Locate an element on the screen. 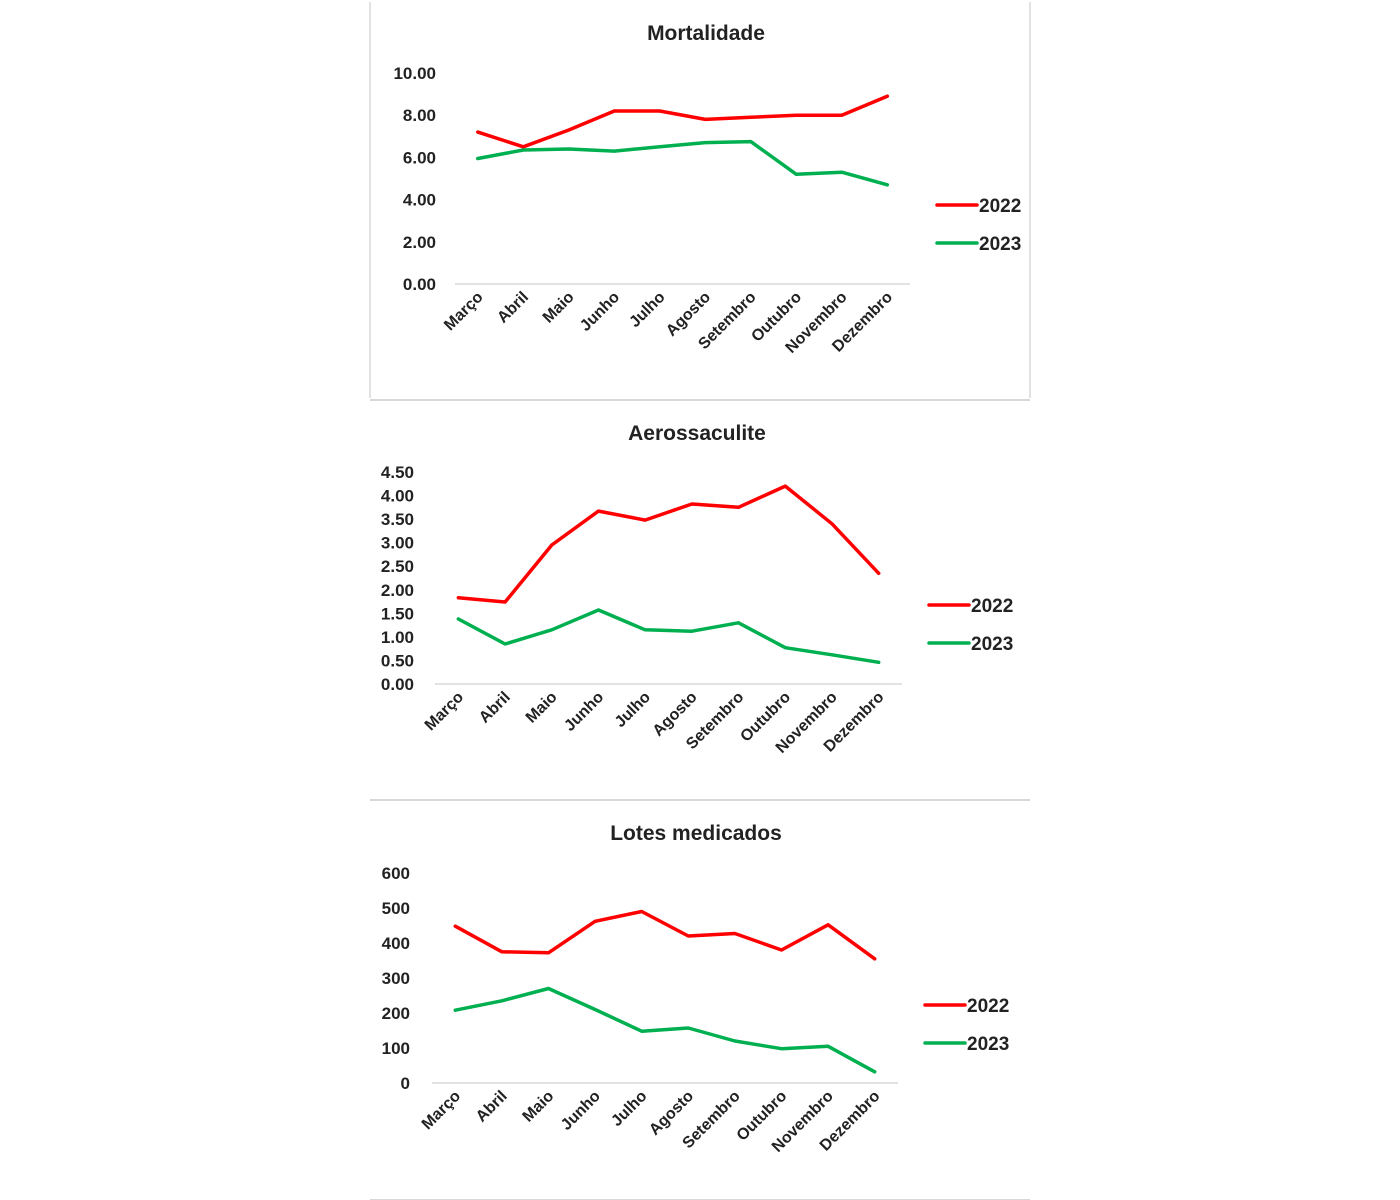  y-tick-label: 200 is located at coordinates (396, 1013).